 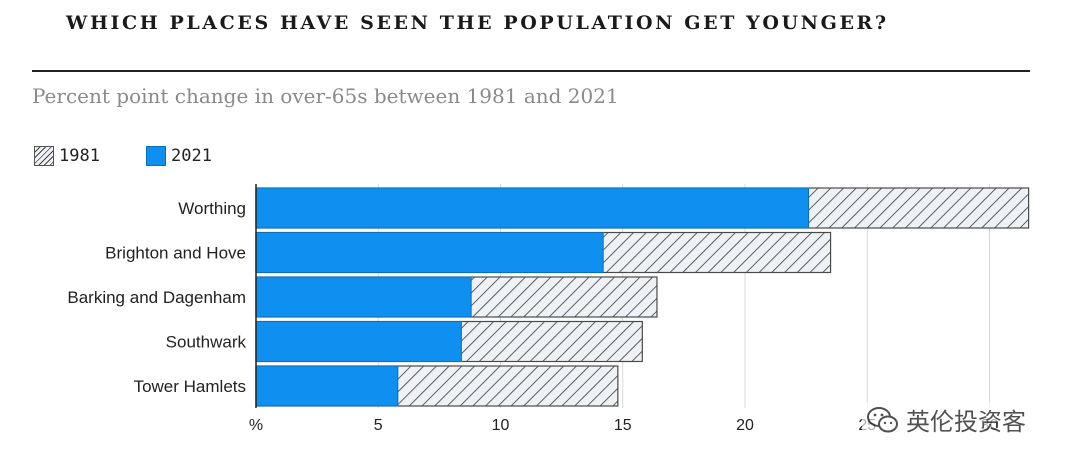 I want to click on legend-swatch-solid, so click(x=156, y=156).